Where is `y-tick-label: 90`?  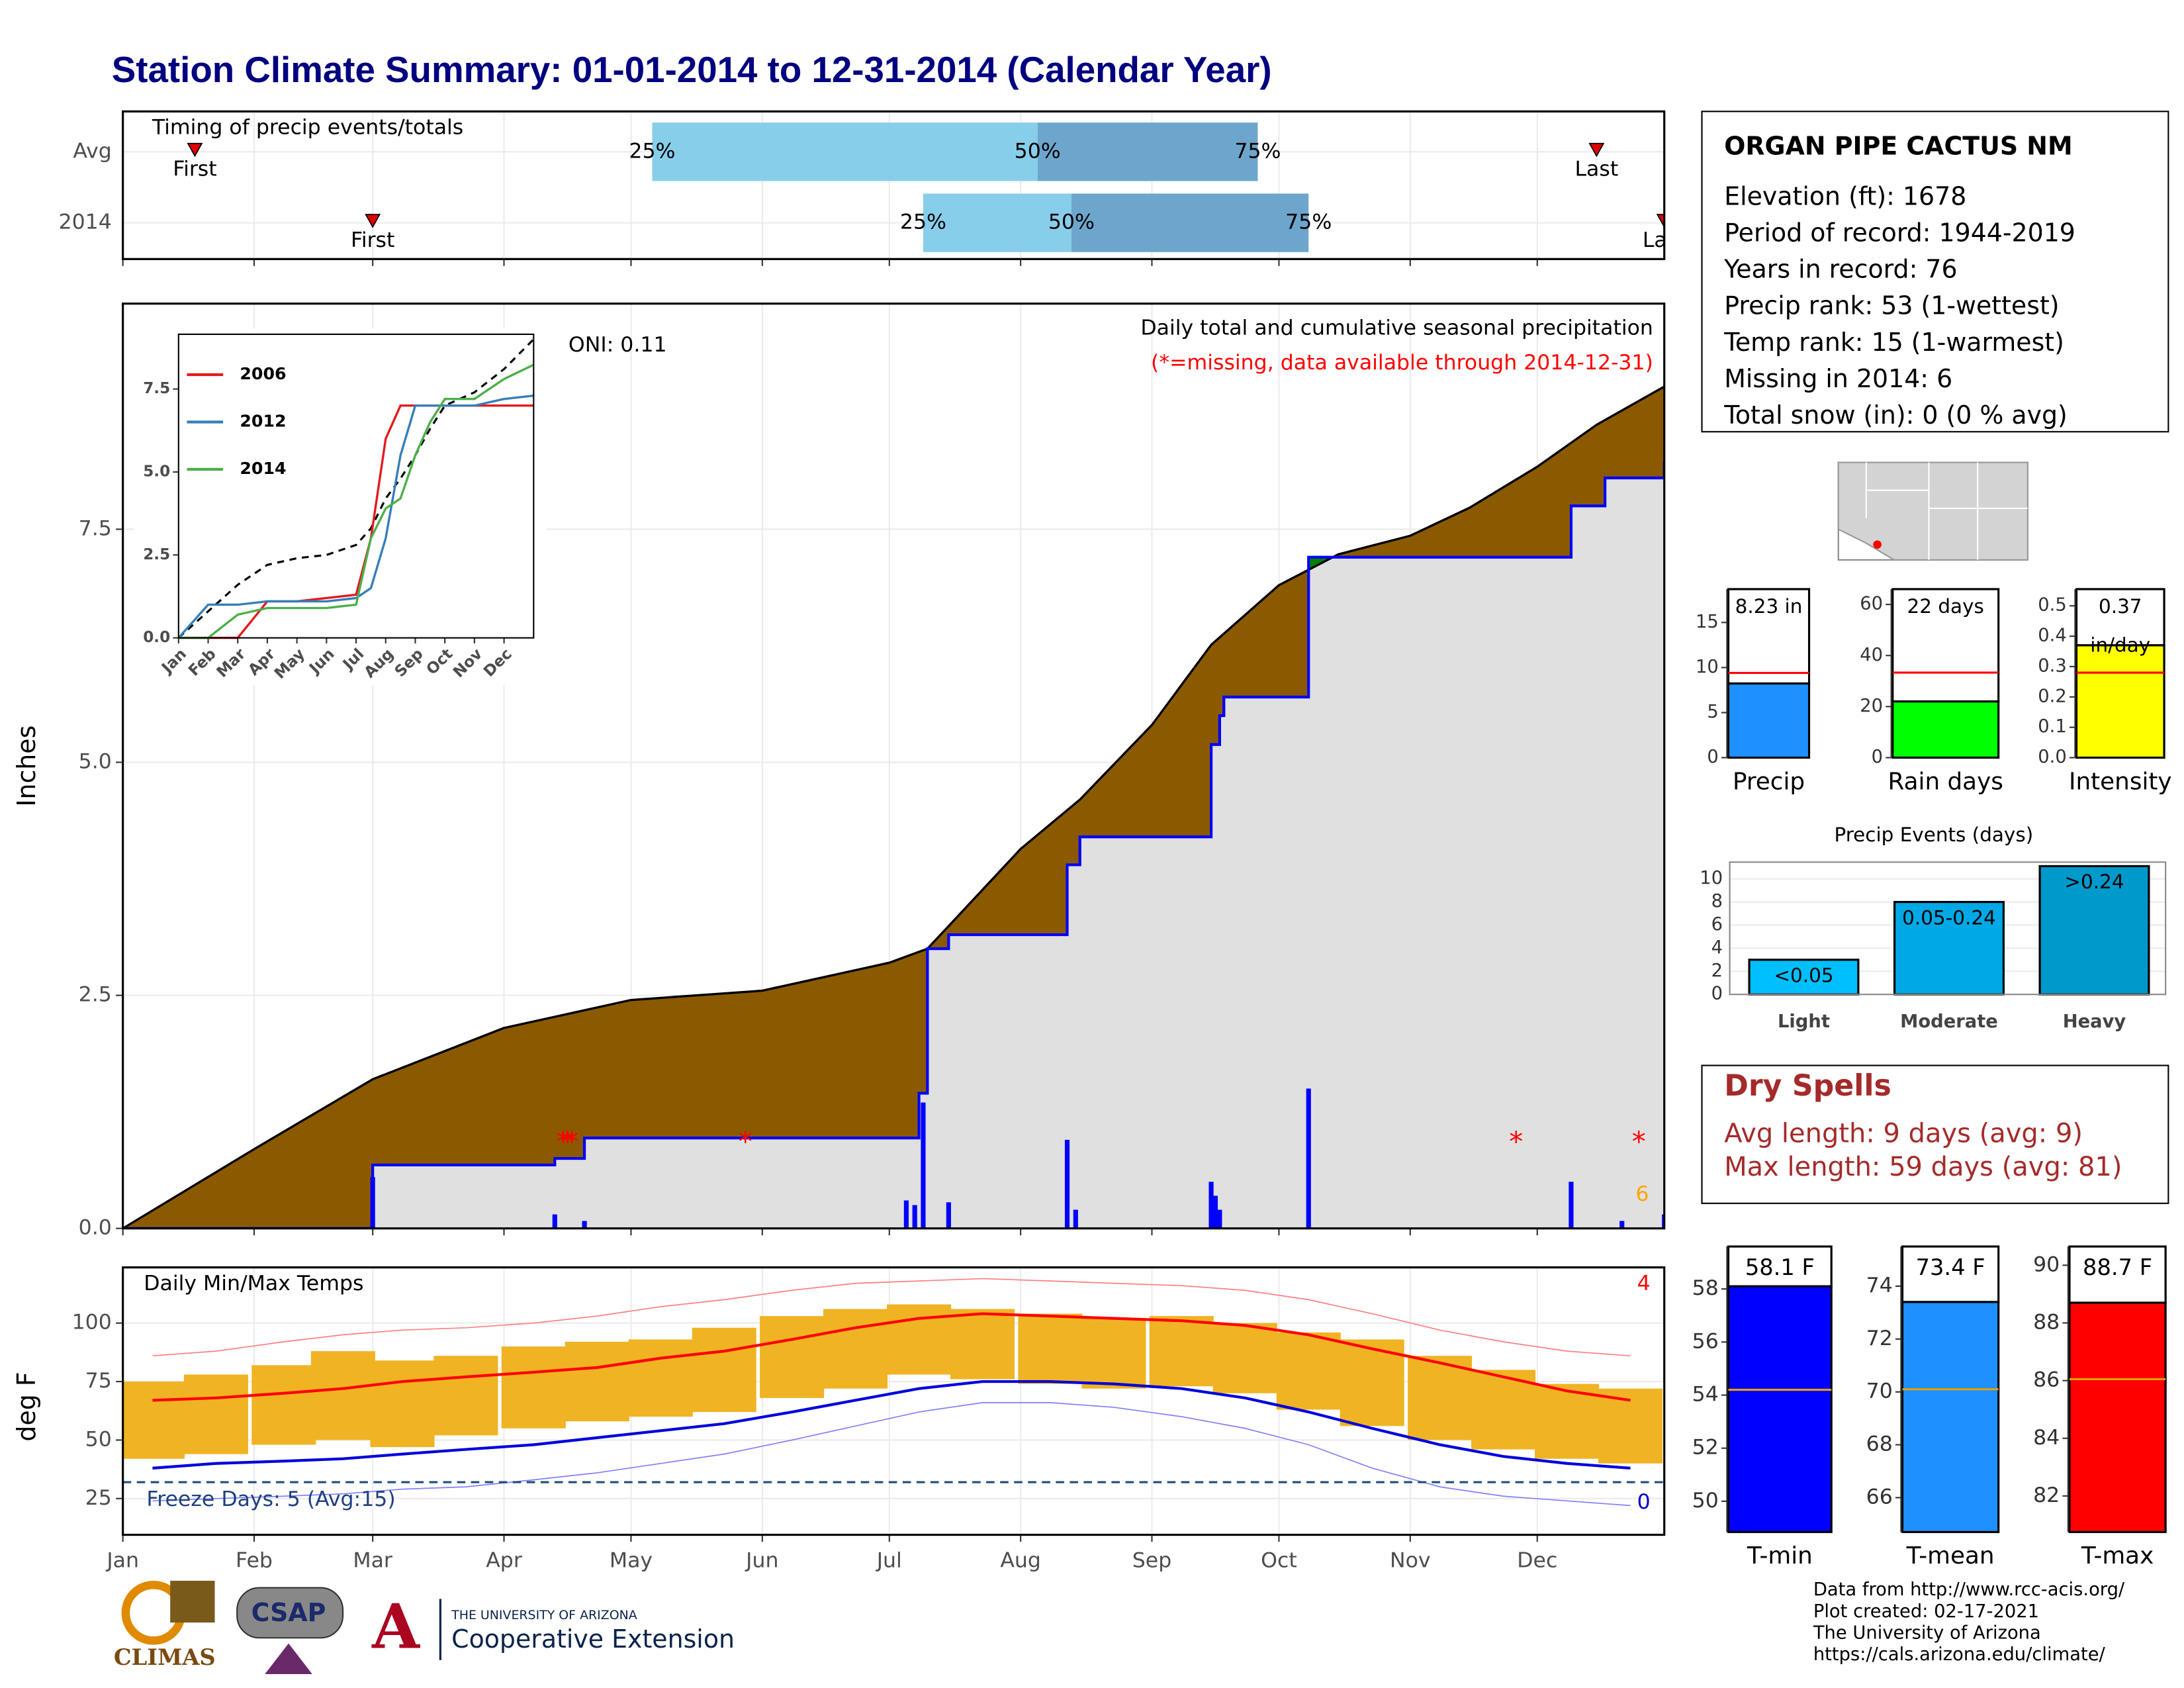 y-tick-label: 90 is located at coordinates (2046, 1264).